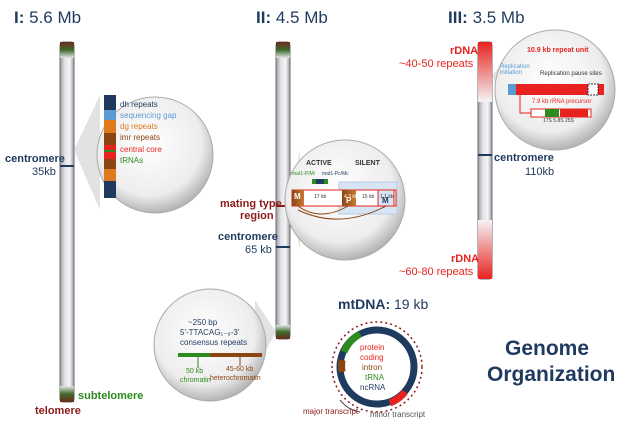  Describe the element at coordinates (195, 380) in the screenshot. I see `chromatin-label: chromatin` at that location.